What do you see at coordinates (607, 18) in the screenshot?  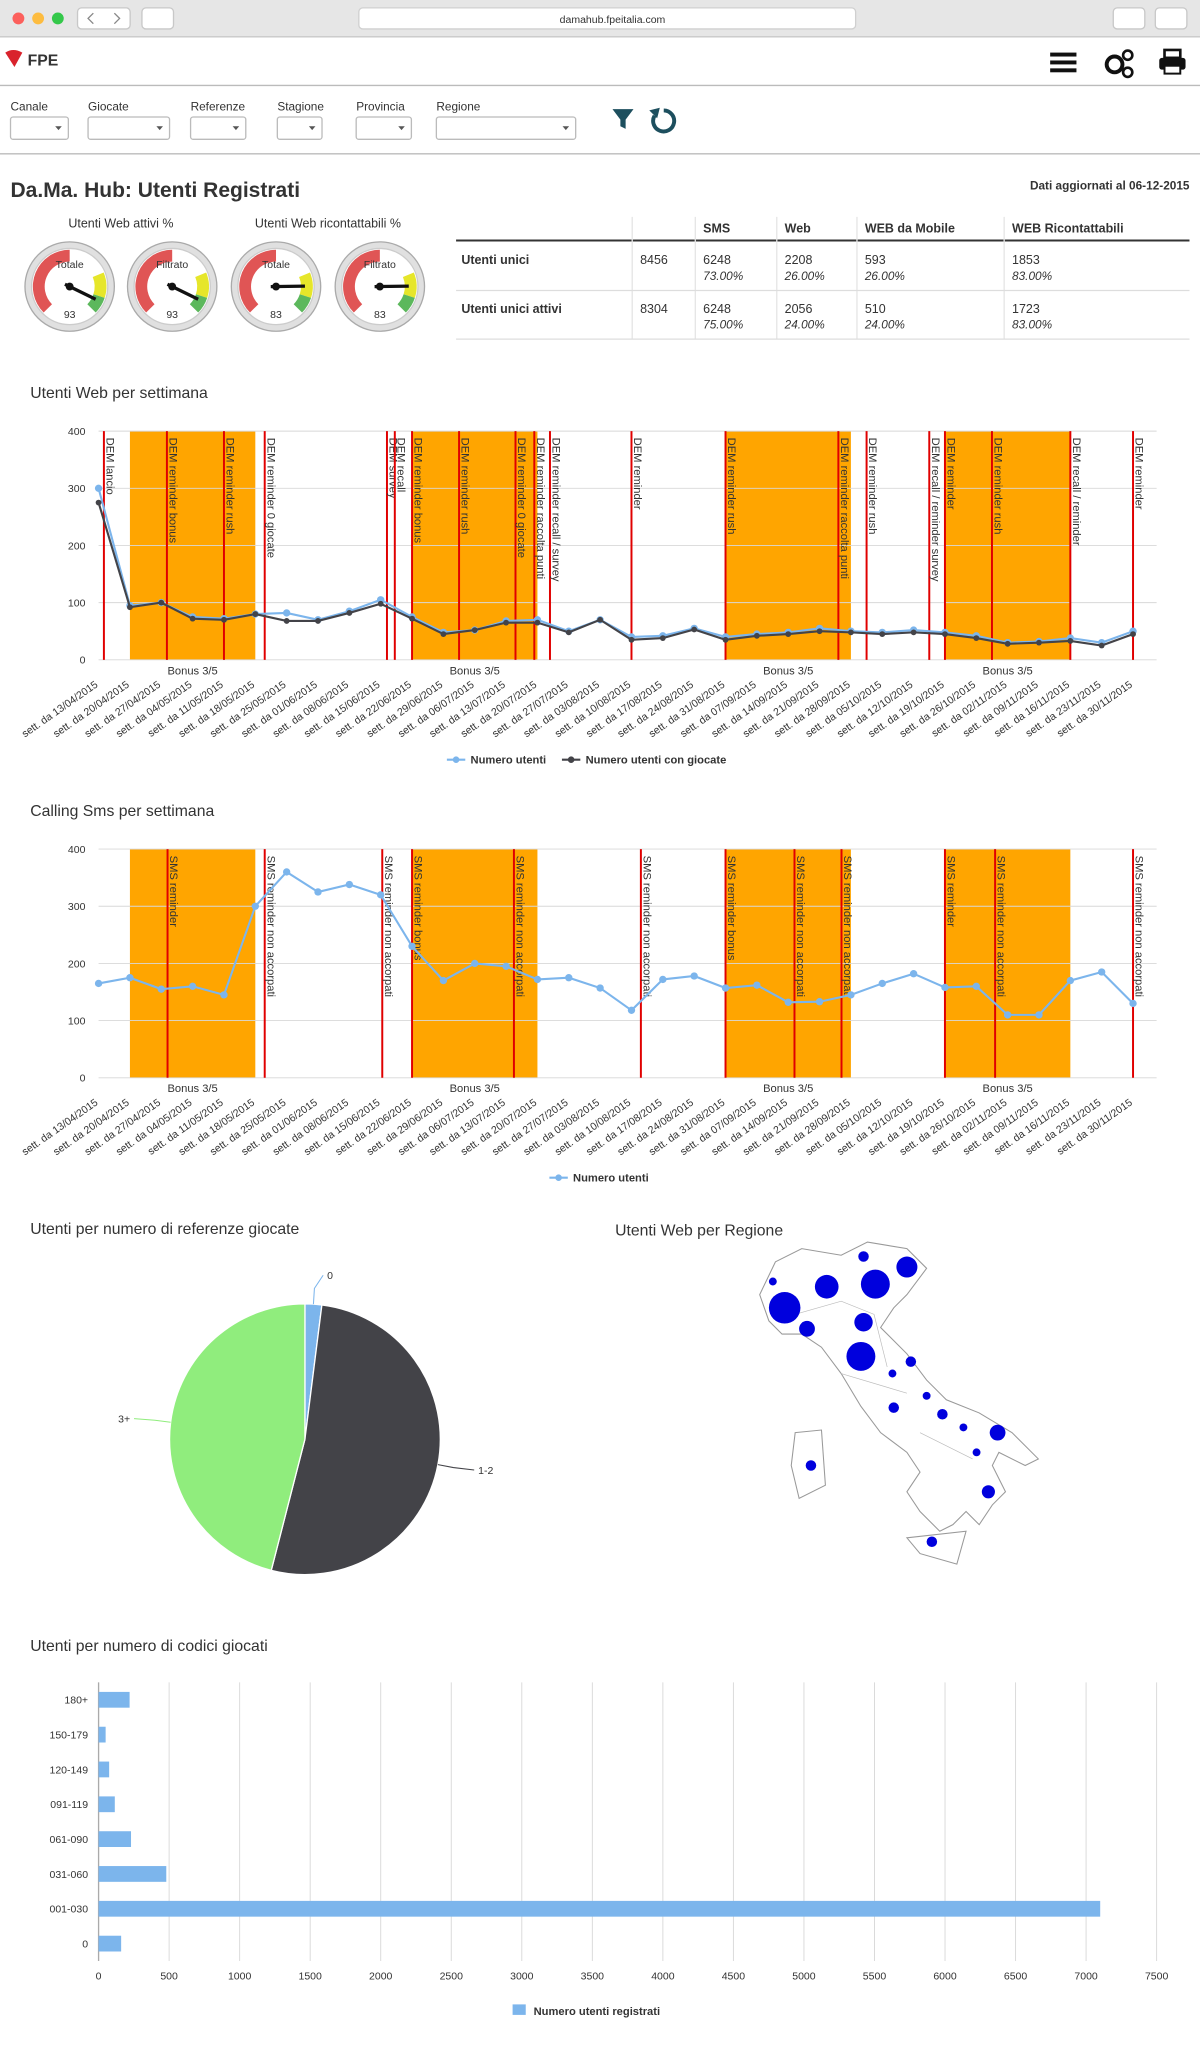 I see `address-bar` at bounding box center [607, 18].